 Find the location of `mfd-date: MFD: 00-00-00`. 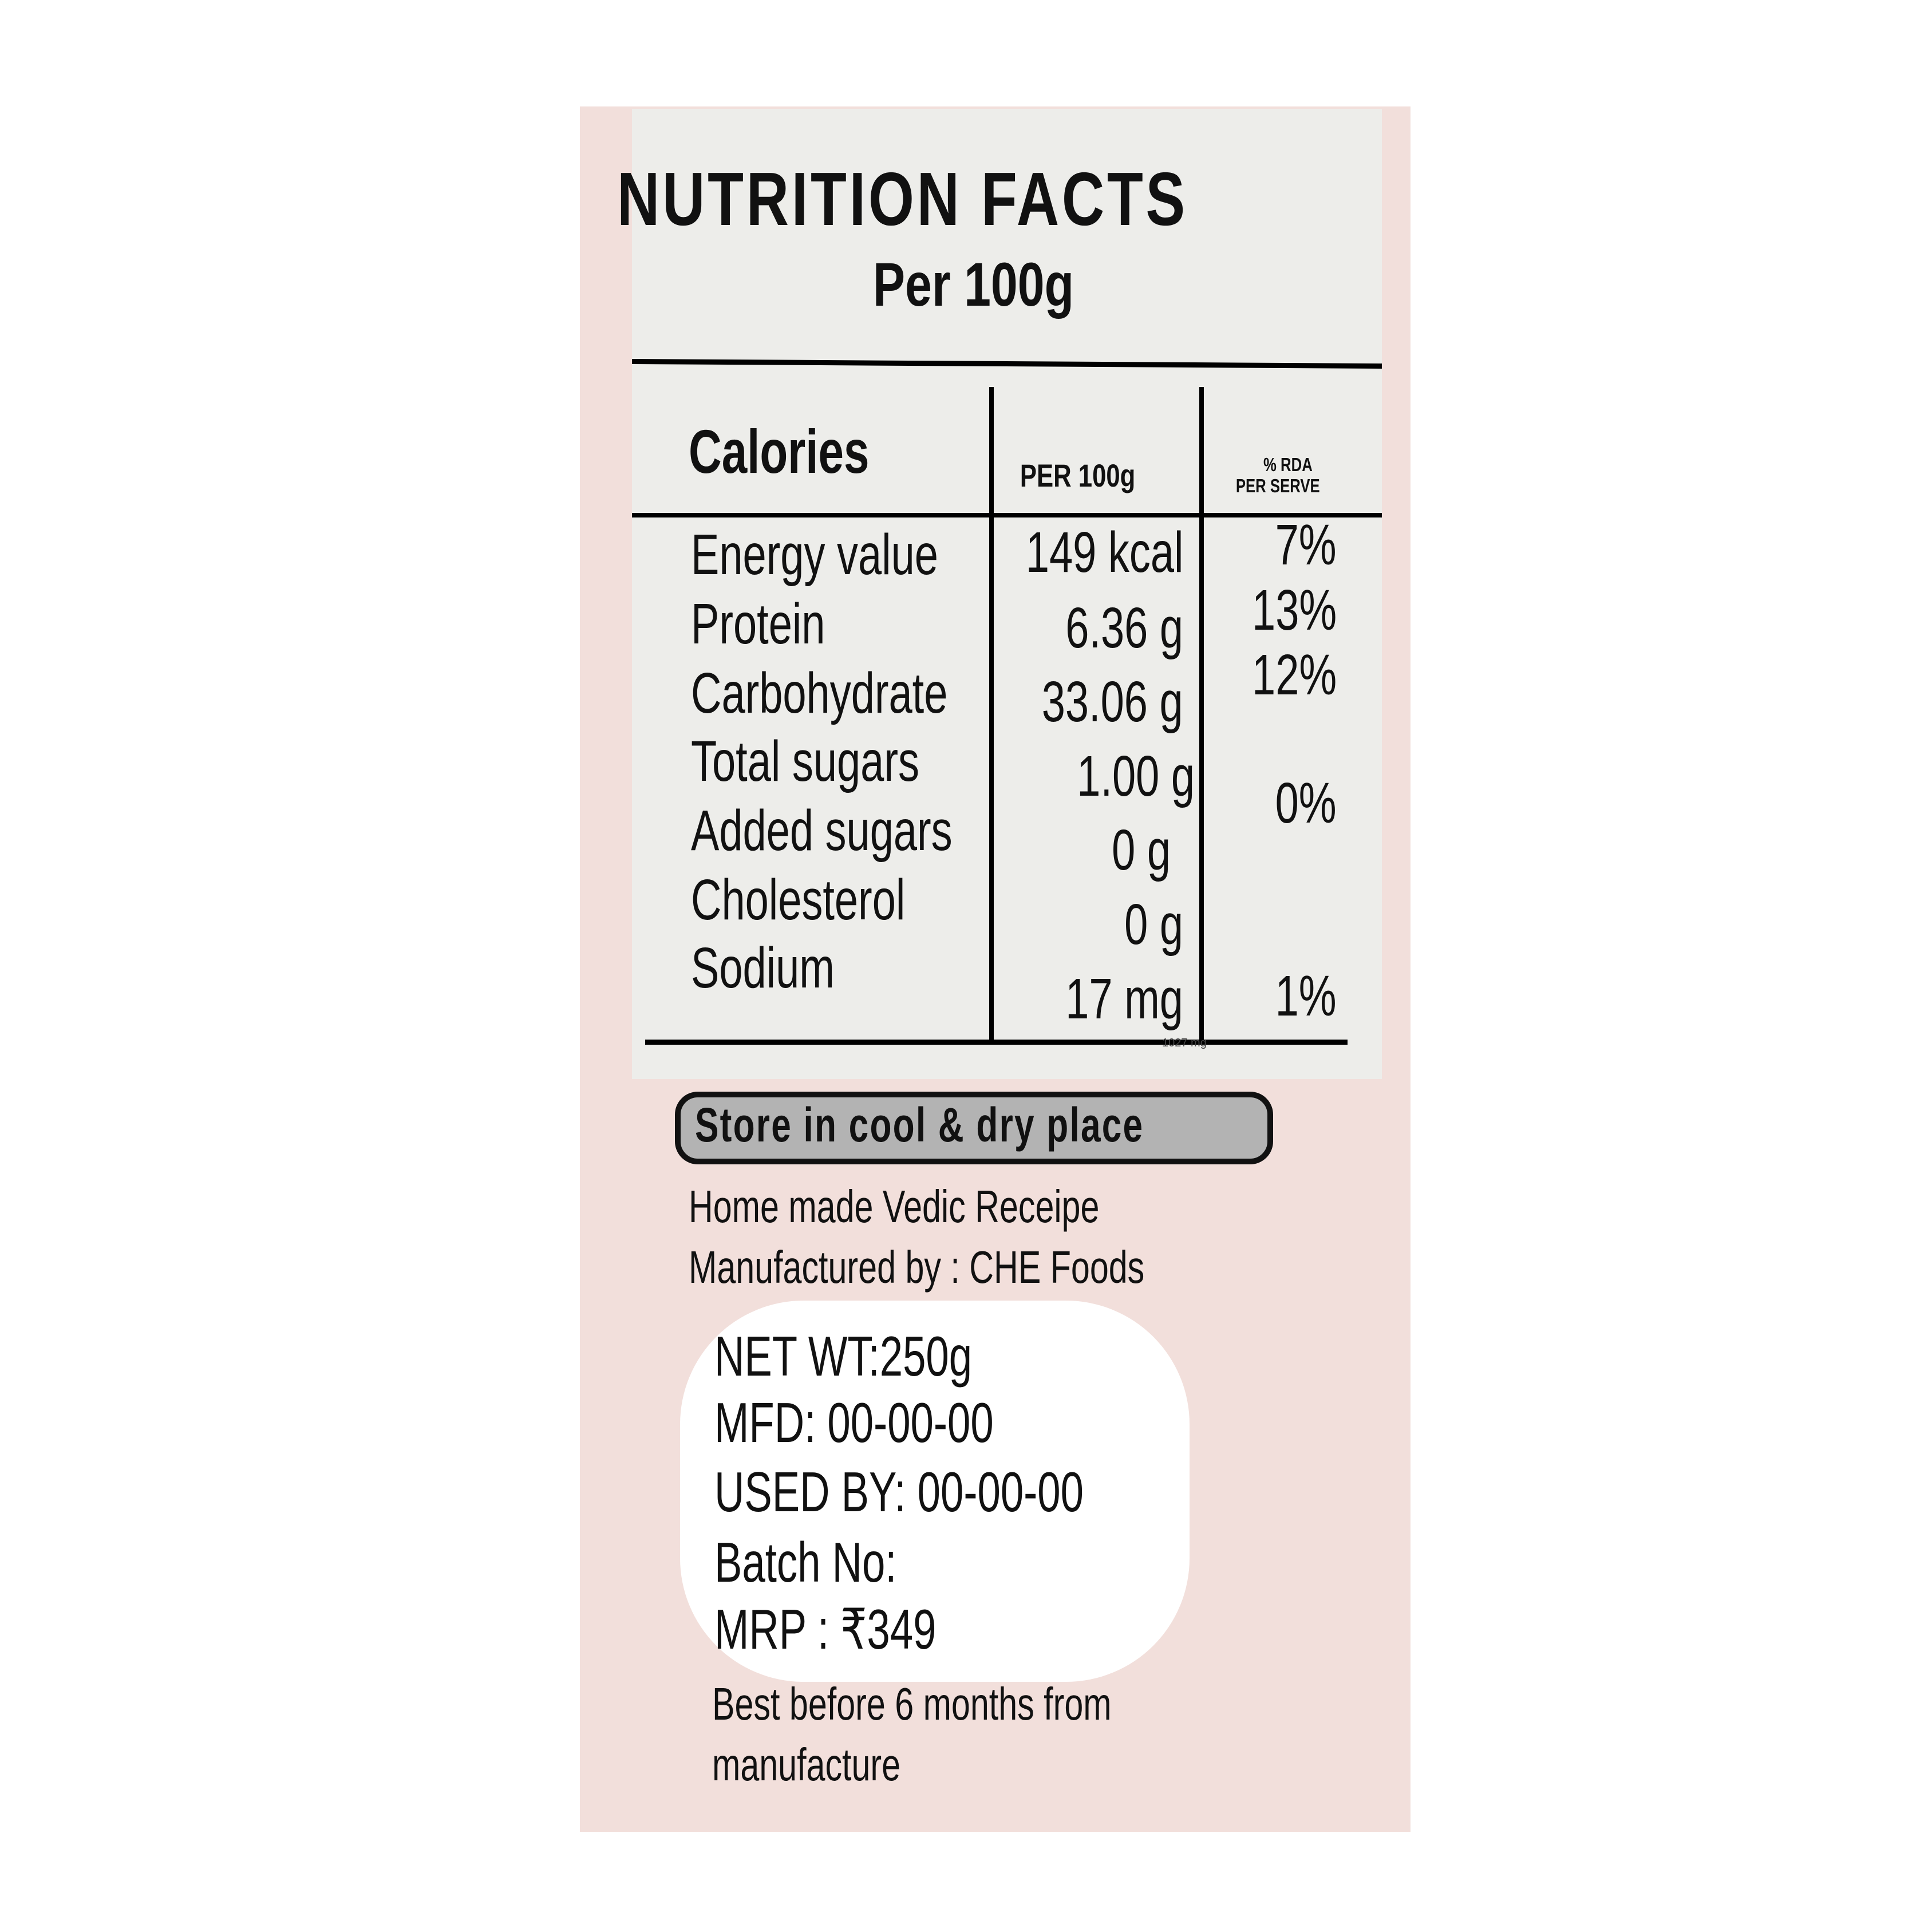

mfd-date: MFD: 00-00-00 is located at coordinates (854, 1422).